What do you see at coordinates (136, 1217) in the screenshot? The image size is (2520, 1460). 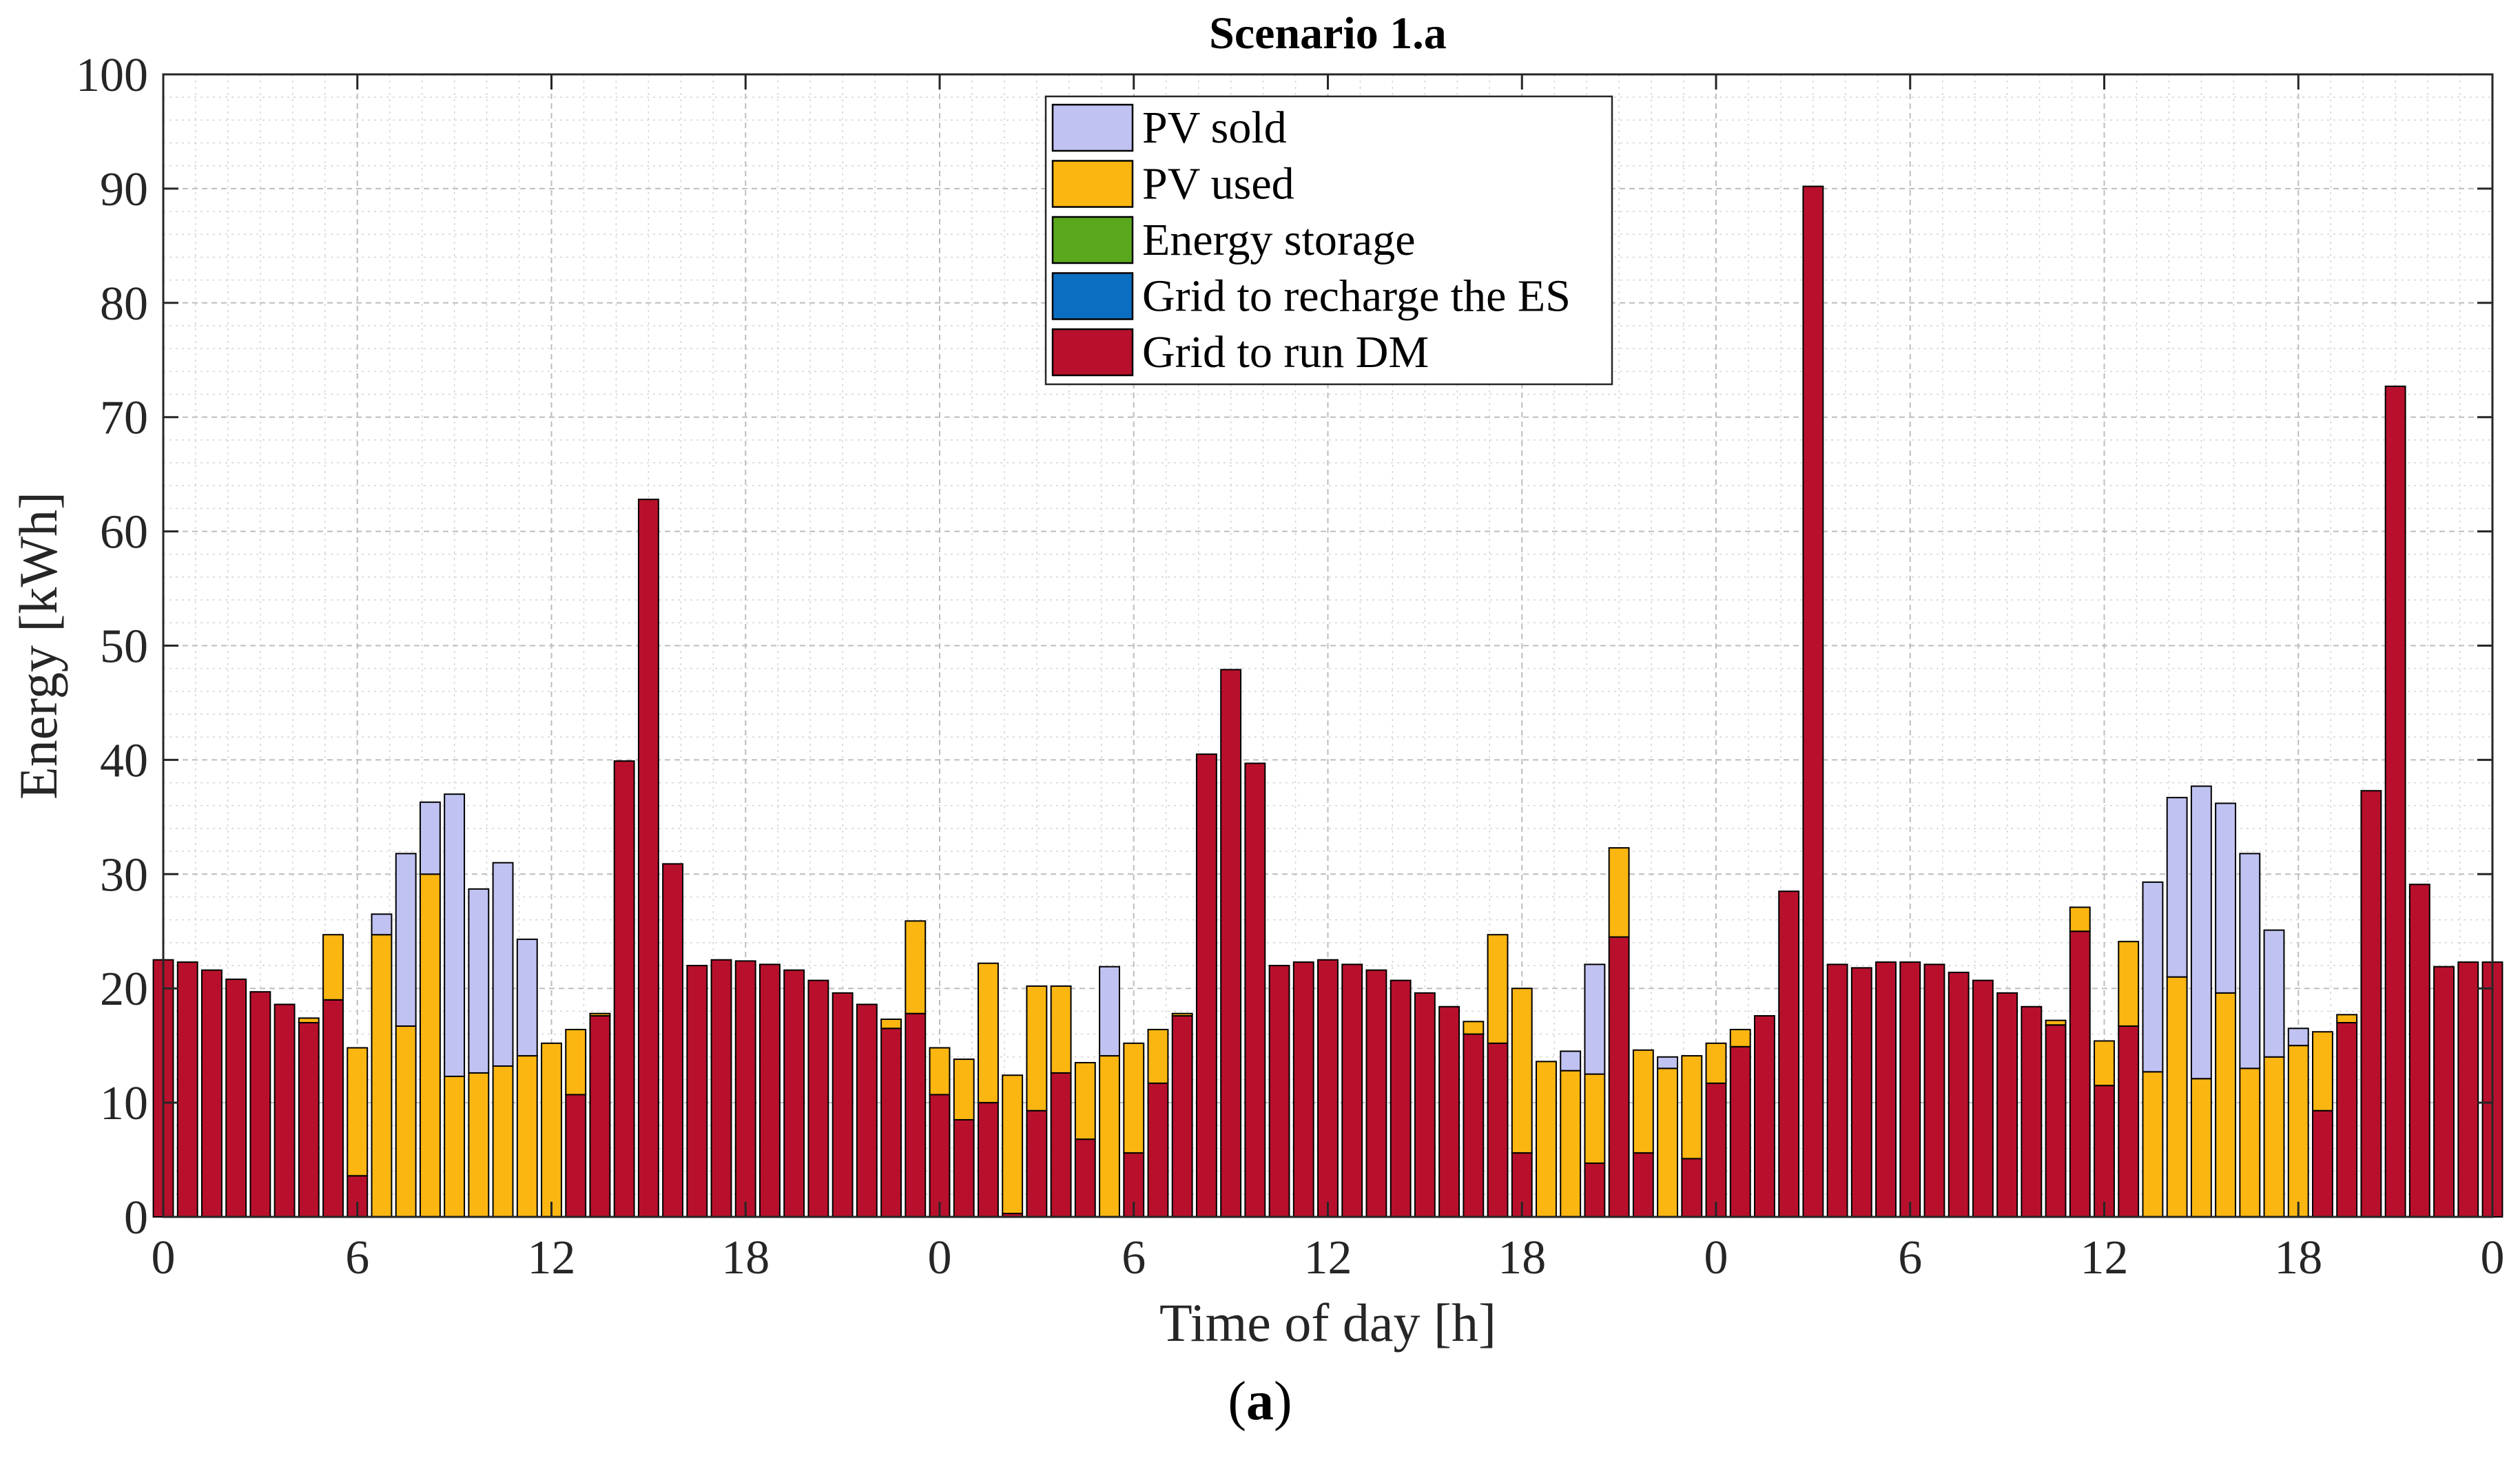 I see `y-tick-label: 0` at bounding box center [136, 1217].